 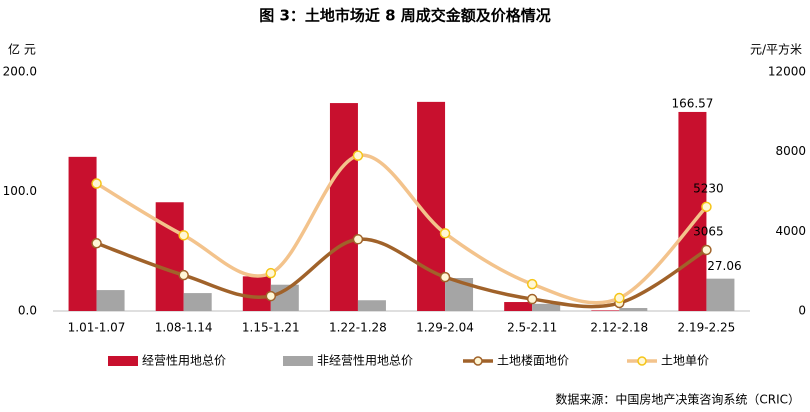 What do you see at coordinates (787, 72) in the screenshot?
I see `y2-tick-label: 12000` at bounding box center [787, 72].